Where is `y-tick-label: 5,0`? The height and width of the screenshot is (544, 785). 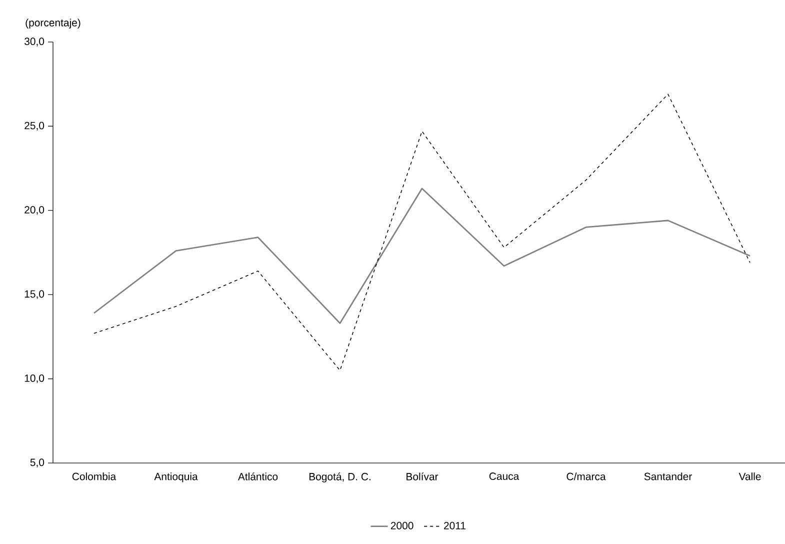
y-tick-label: 5,0 is located at coordinates (37, 463).